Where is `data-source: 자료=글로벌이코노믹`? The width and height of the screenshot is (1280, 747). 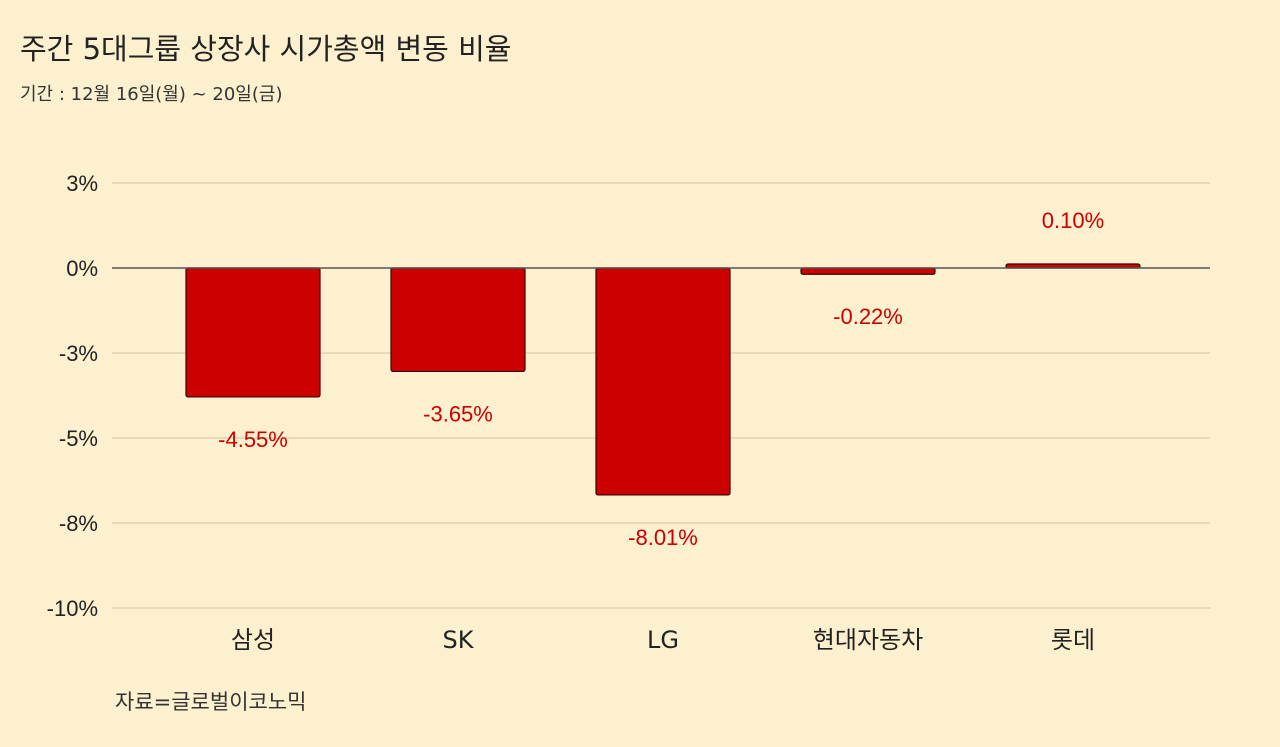 data-source: 자료=글로벌이코노믹 is located at coordinates (211, 702).